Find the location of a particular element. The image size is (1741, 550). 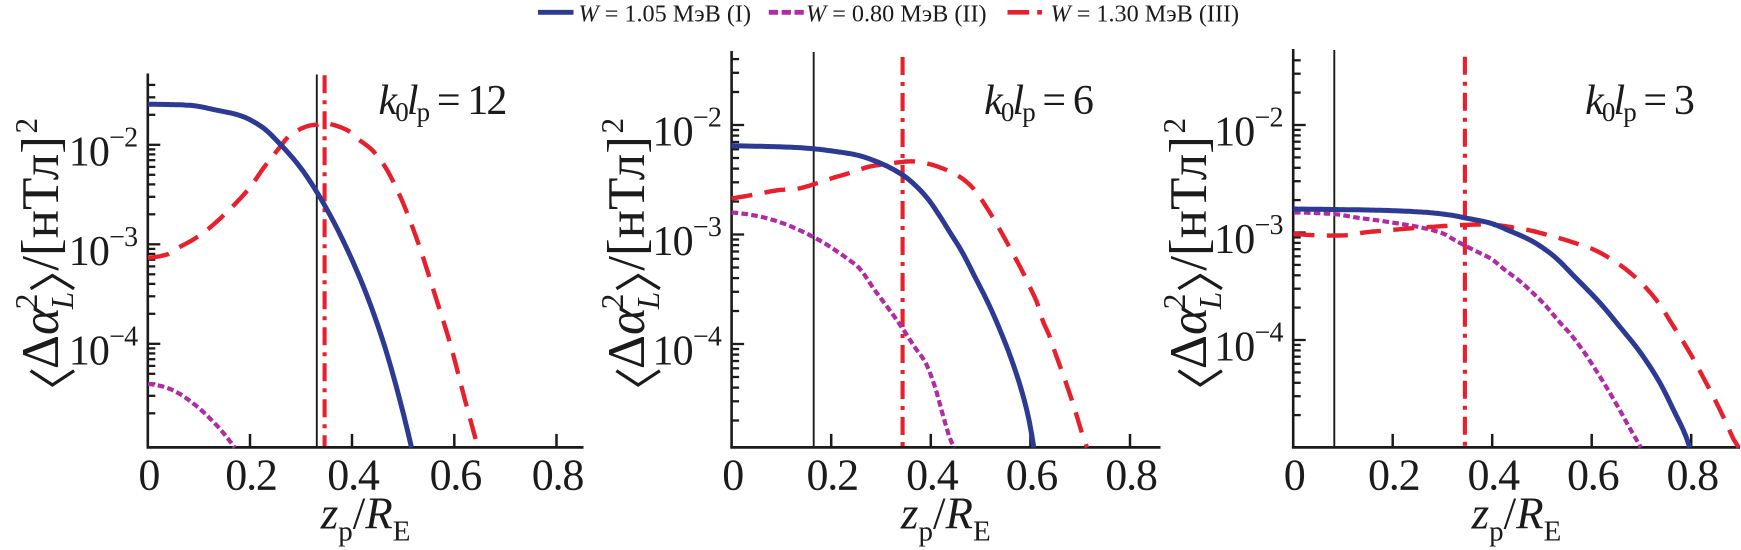

svg-text: W = 0.80 МэВ (II) is located at coordinates (896, 13).